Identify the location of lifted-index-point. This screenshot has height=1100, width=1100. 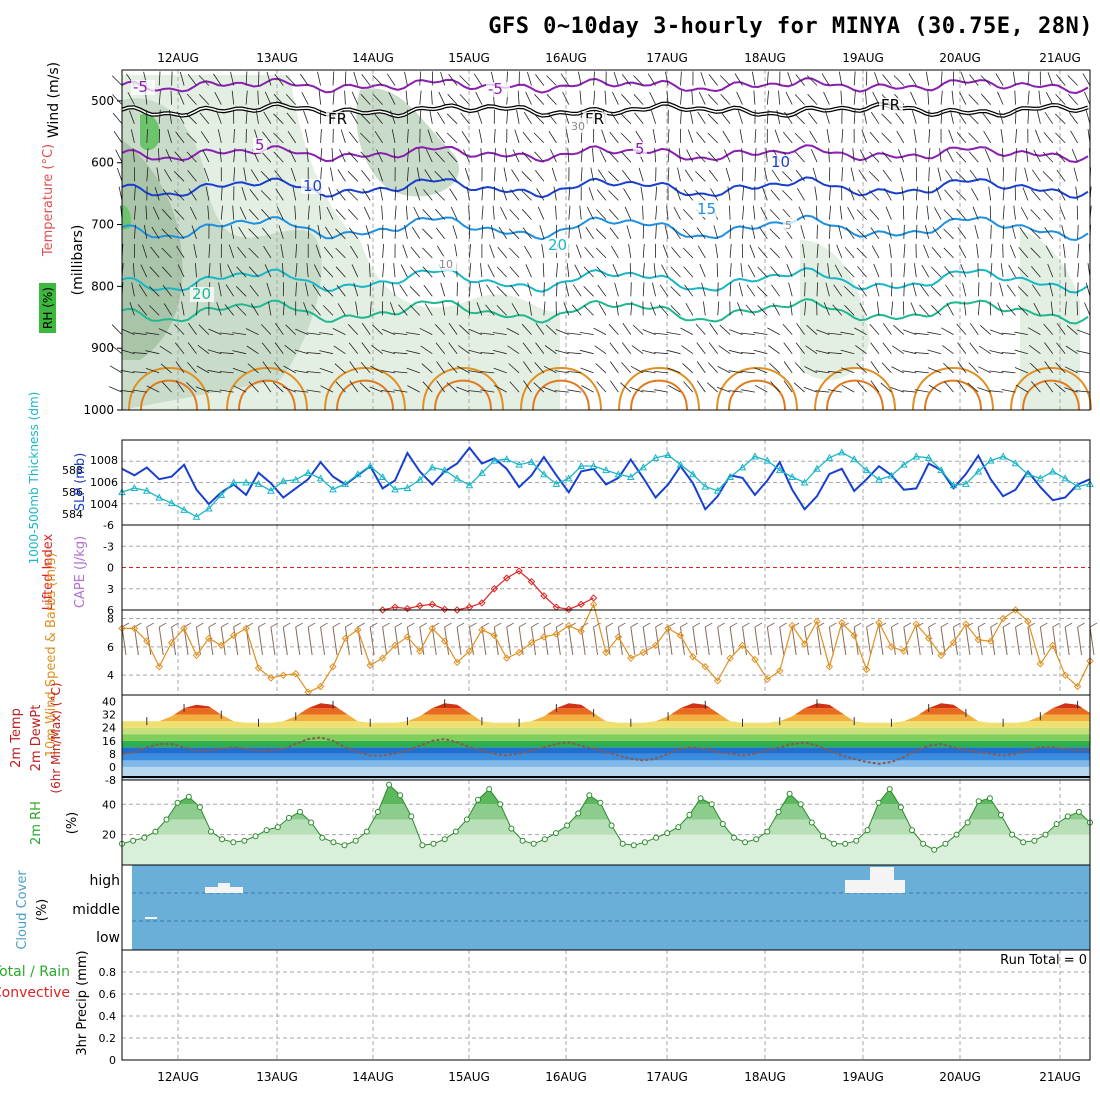
(519, 571).